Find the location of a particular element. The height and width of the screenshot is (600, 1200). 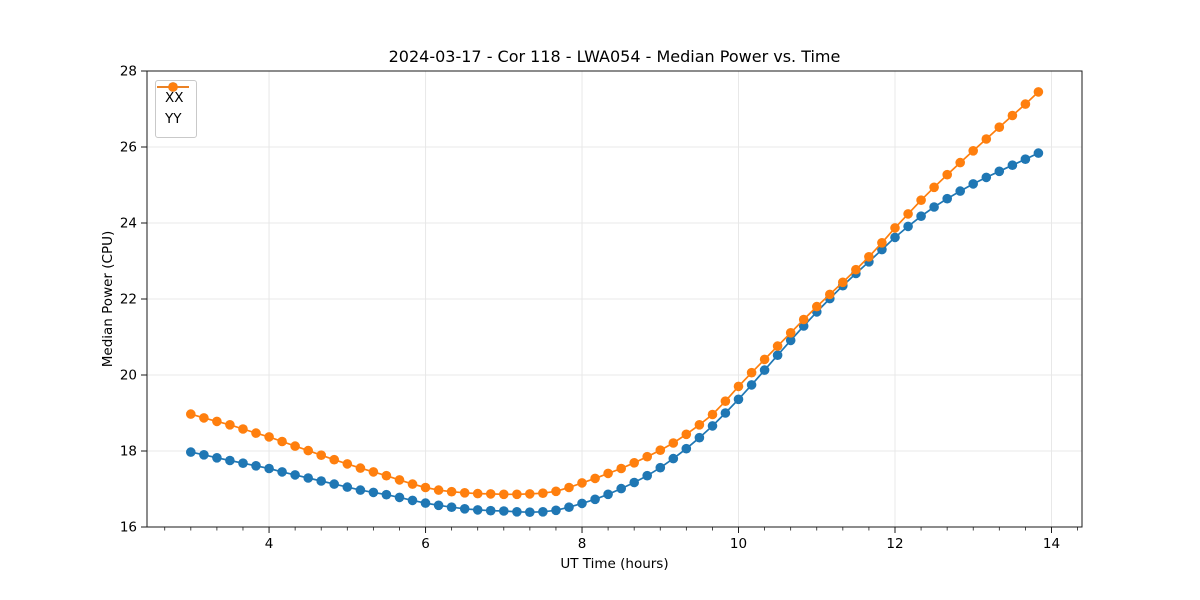

y-major-ticks: 16 18 20 22 24 26 28 is located at coordinates (133, 300).